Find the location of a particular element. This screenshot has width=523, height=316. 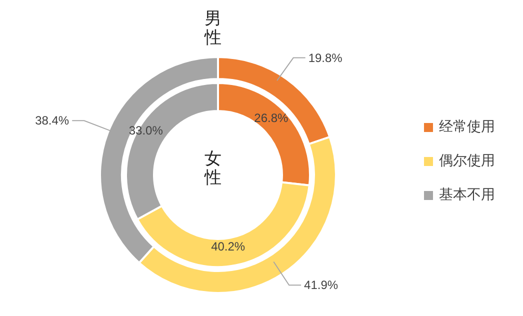

legend-label: 偶尔使用 is located at coordinates (467, 161).